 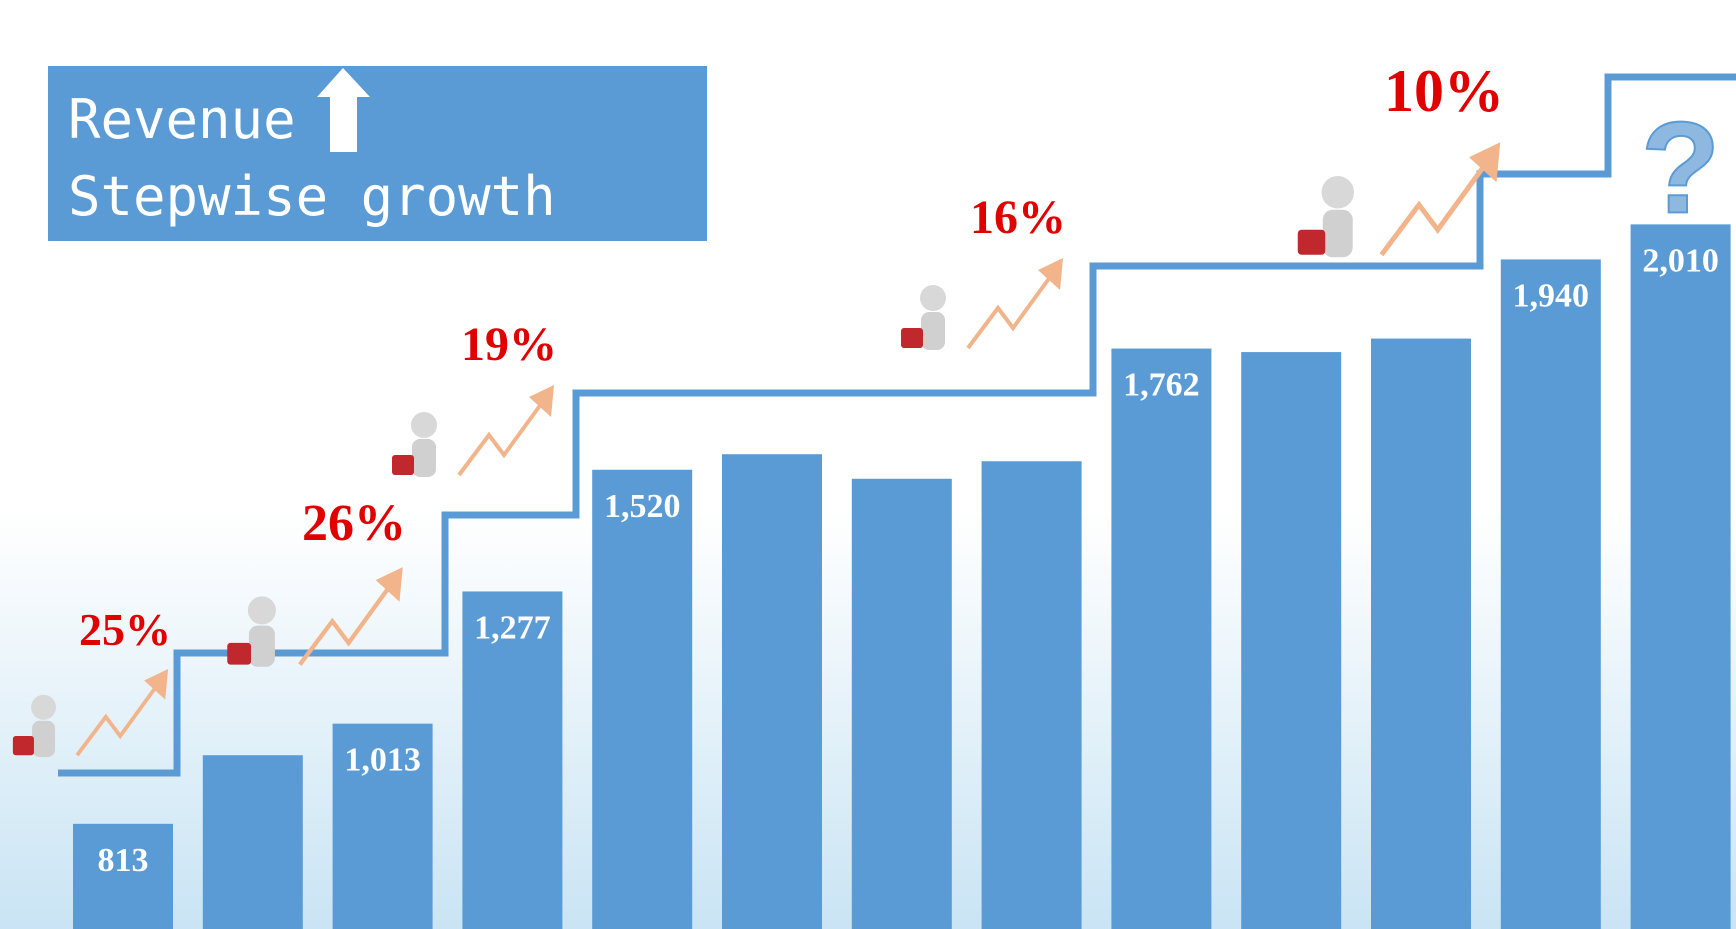 I want to click on chart-subtitle: Stepwise growth, so click(x=312, y=196).